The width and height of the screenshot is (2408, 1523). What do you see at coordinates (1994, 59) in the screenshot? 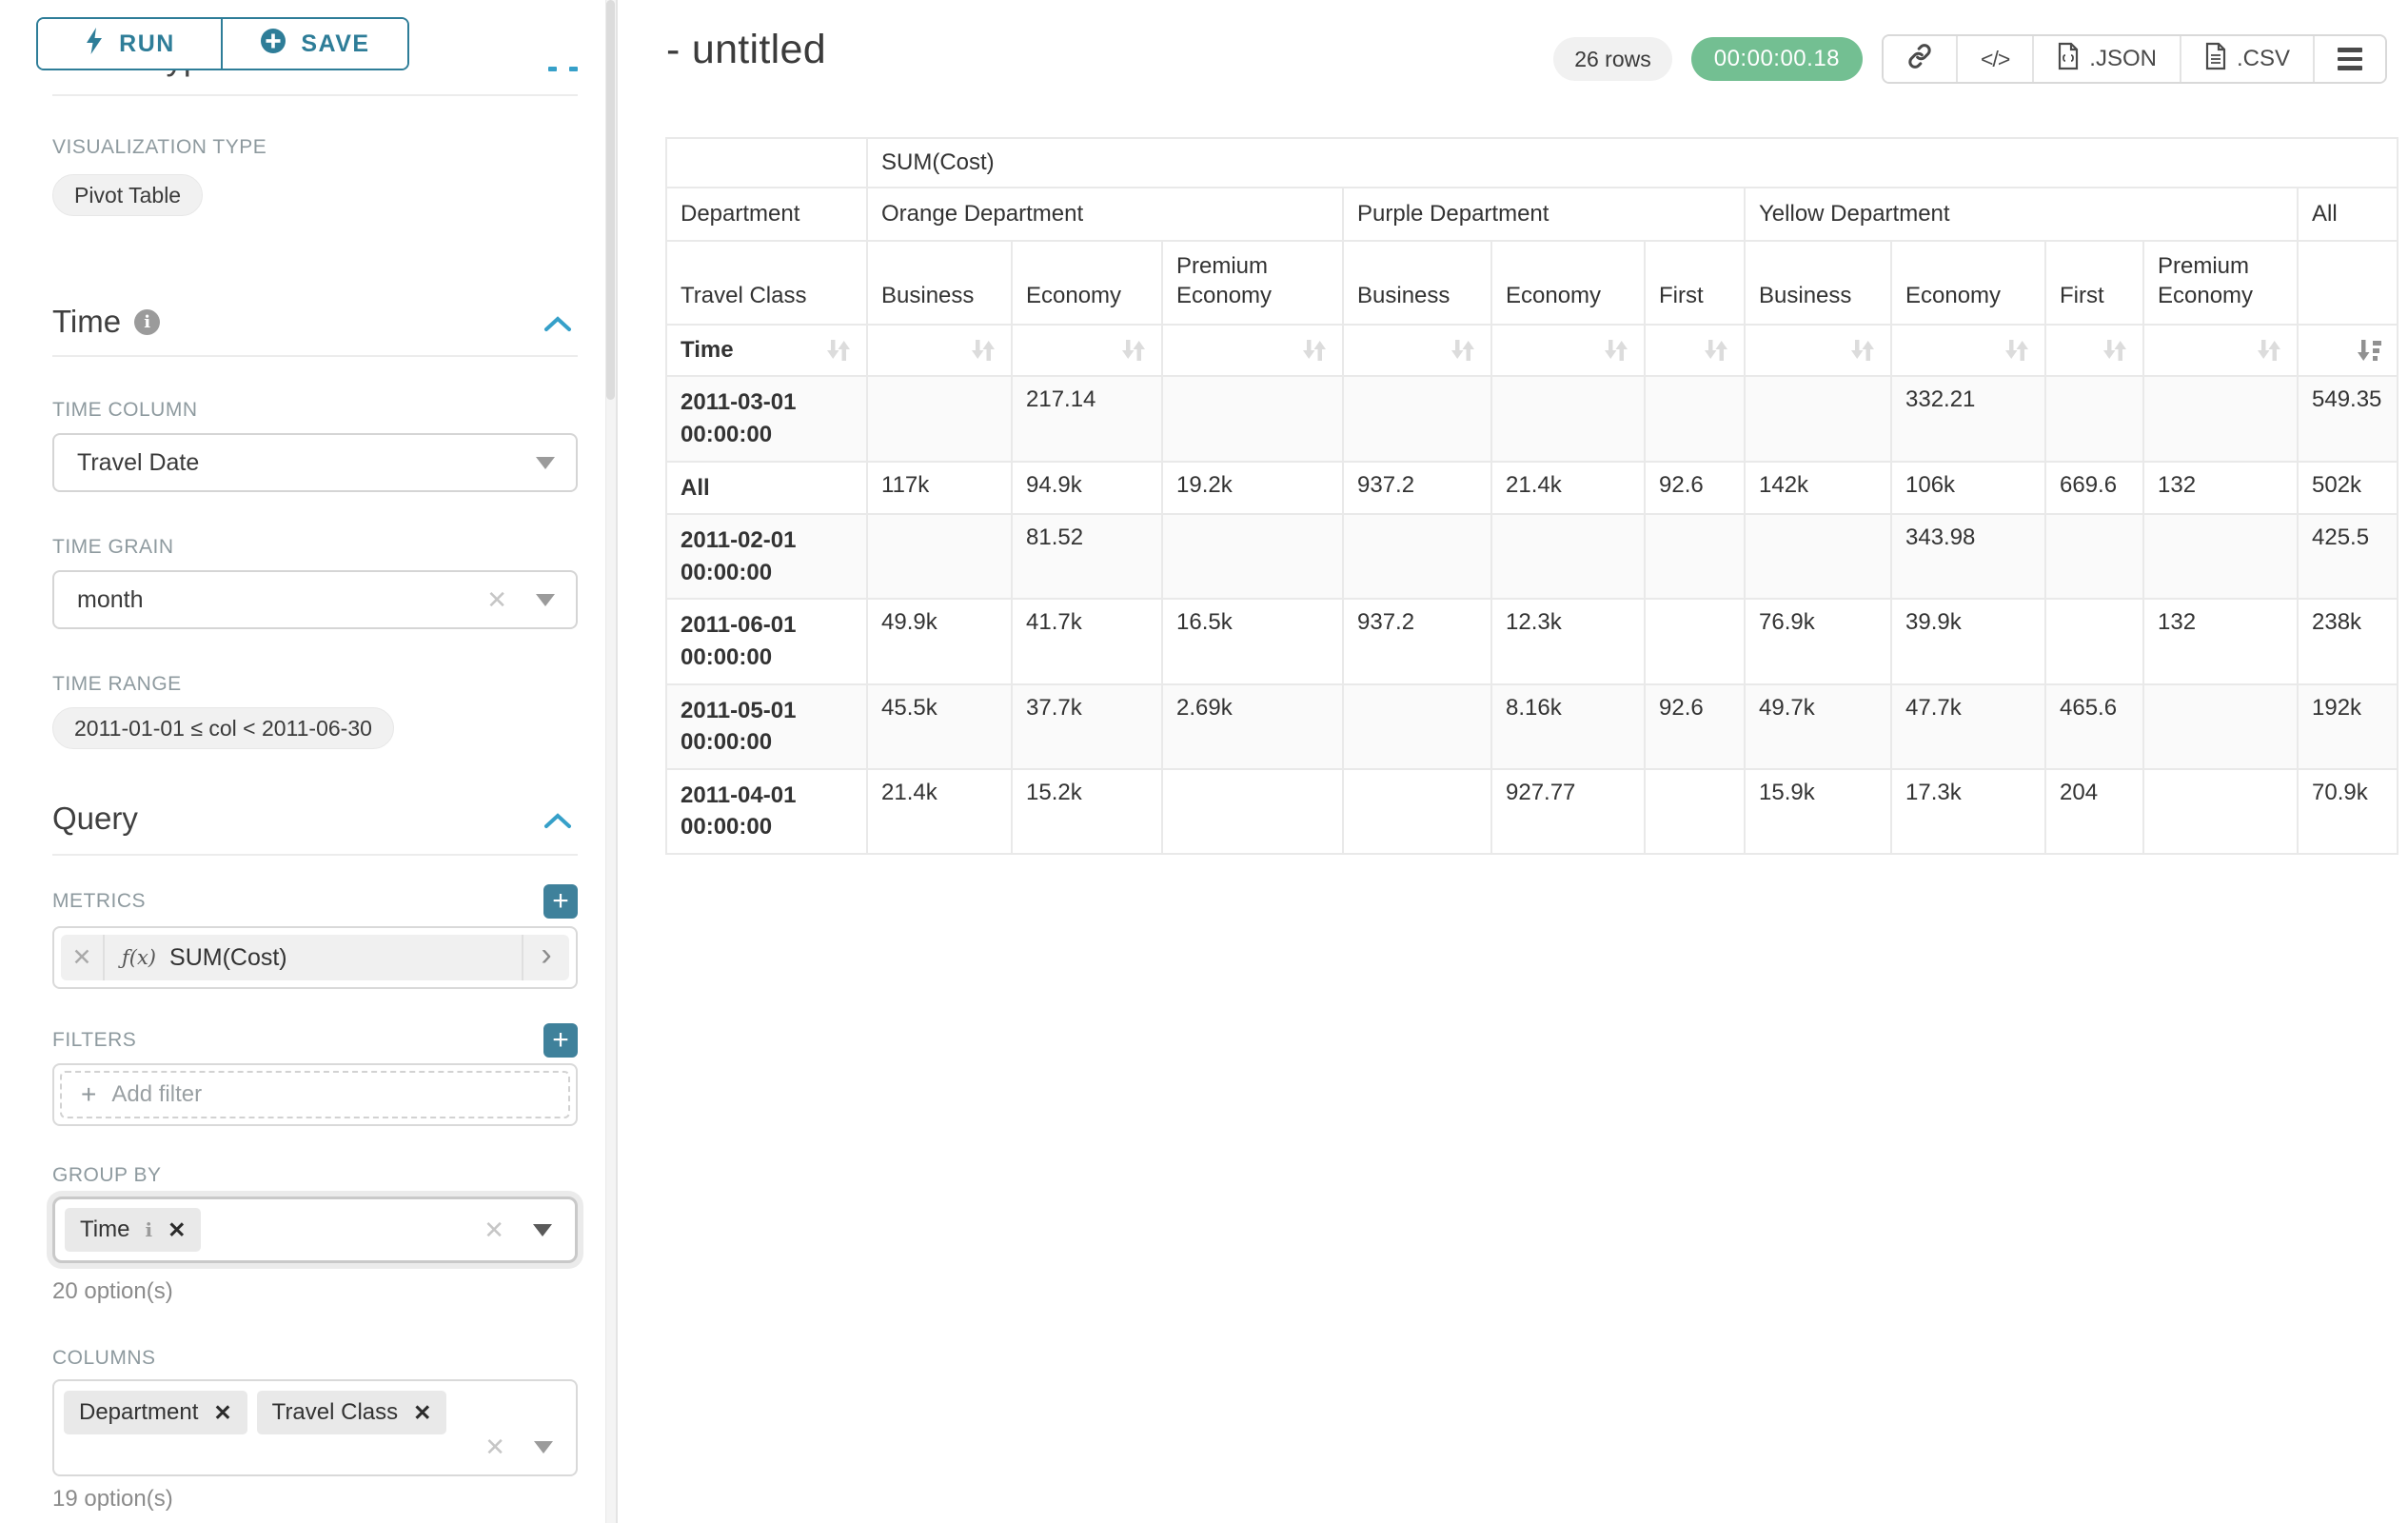
I see `embed-code-button: </>` at bounding box center [1994, 59].